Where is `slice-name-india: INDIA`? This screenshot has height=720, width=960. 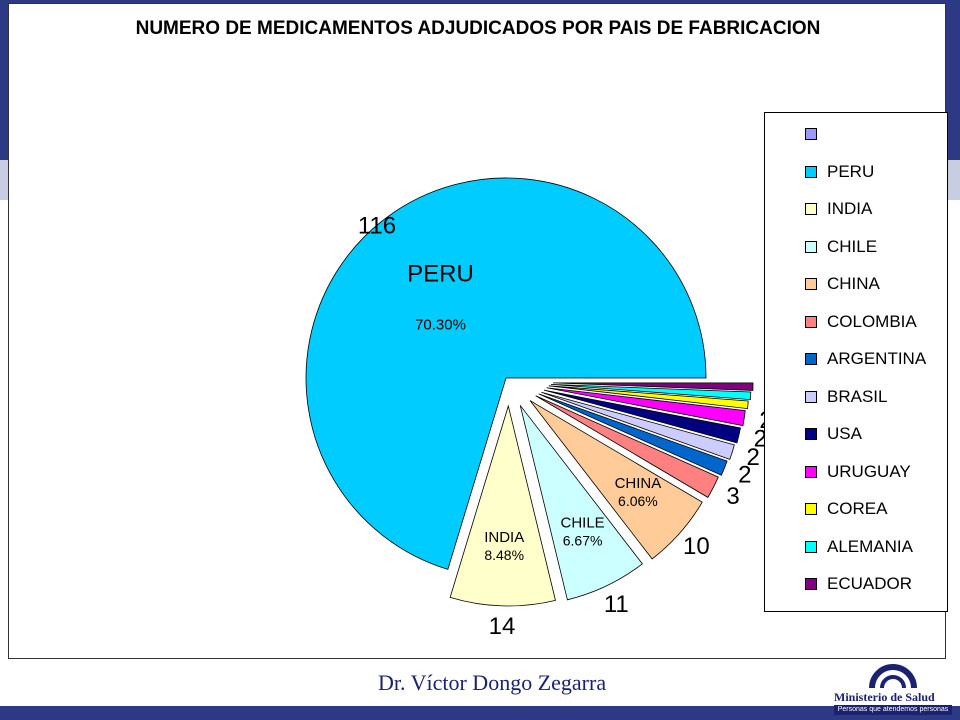
slice-name-india: INDIA is located at coordinates (504, 537).